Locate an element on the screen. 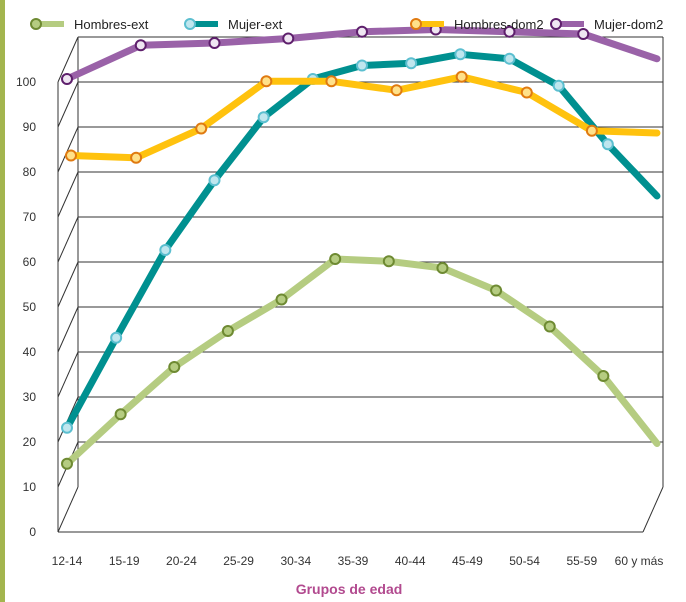 Image resolution: width=686 pixels, height=602 pixels. series-hombres-dom2 is located at coordinates (363, 117).